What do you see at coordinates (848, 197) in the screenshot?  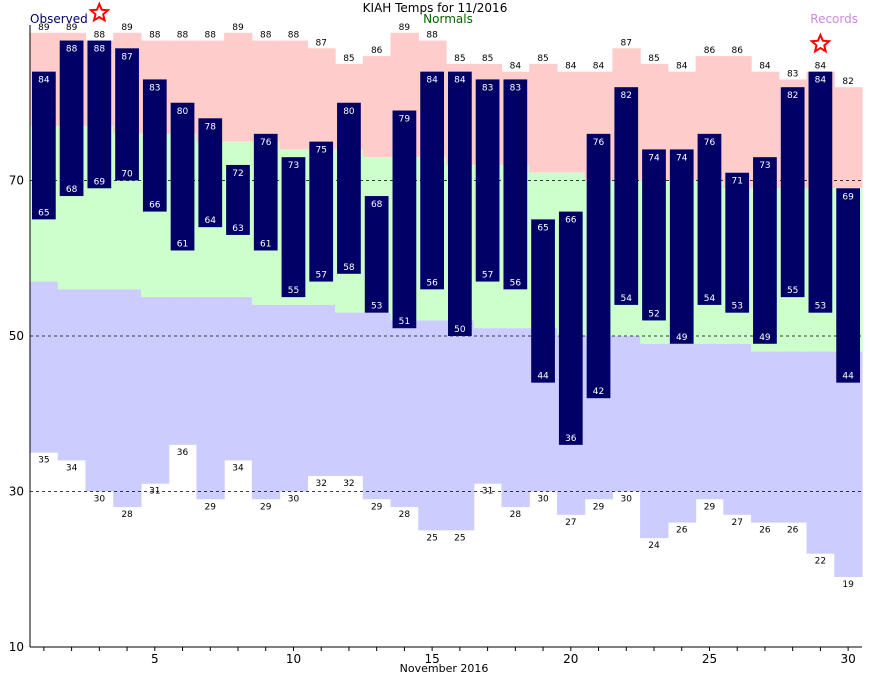 I see `observed-high-label: 69` at bounding box center [848, 197].